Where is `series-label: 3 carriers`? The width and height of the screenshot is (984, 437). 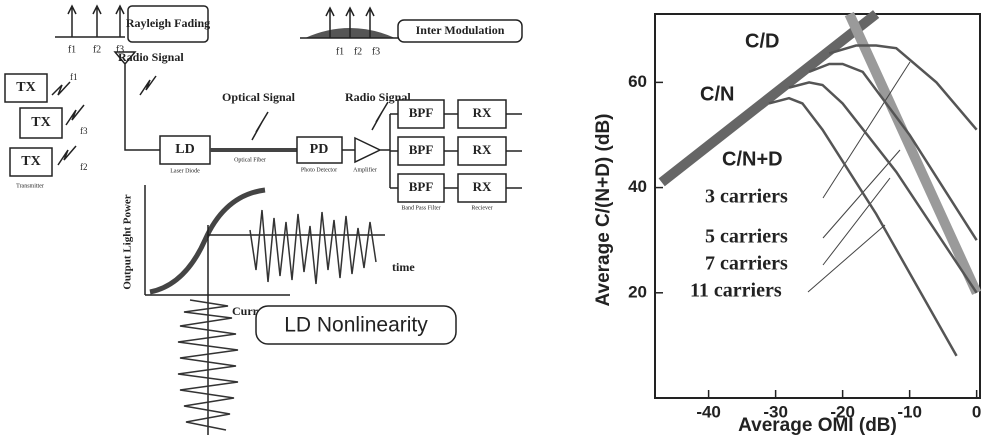
series-label: 3 carriers is located at coordinates (746, 197).